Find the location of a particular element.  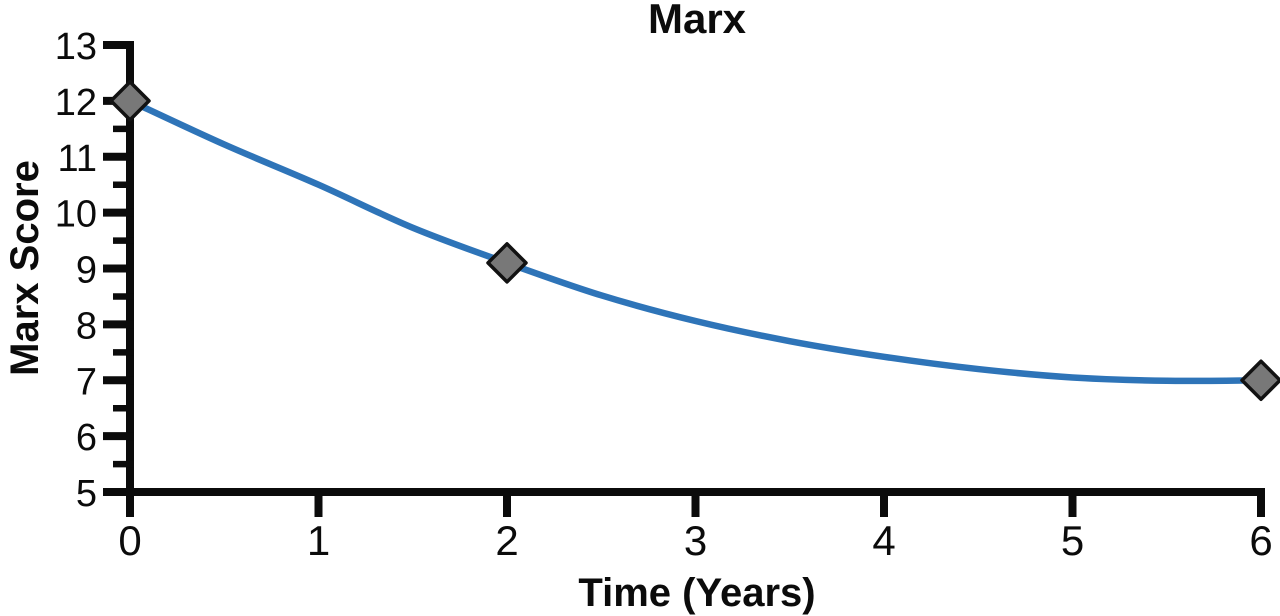

chart-title: Marx is located at coordinates (697, 21).